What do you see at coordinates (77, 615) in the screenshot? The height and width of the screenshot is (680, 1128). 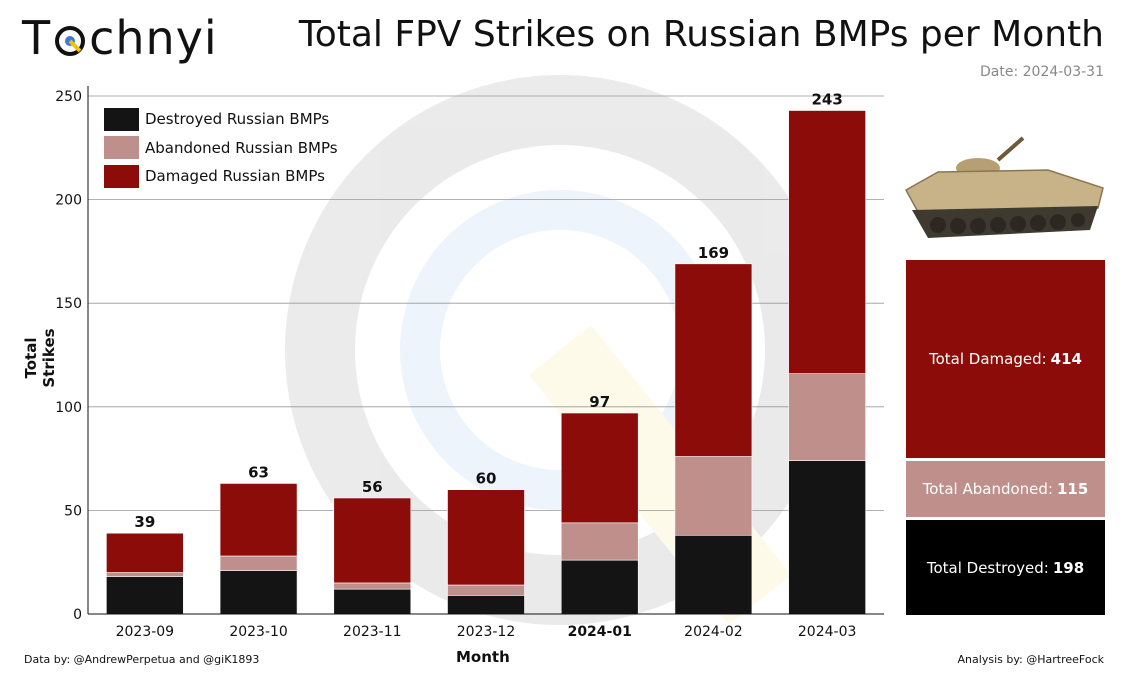 I see `y-tick-label: 0` at bounding box center [77, 615].